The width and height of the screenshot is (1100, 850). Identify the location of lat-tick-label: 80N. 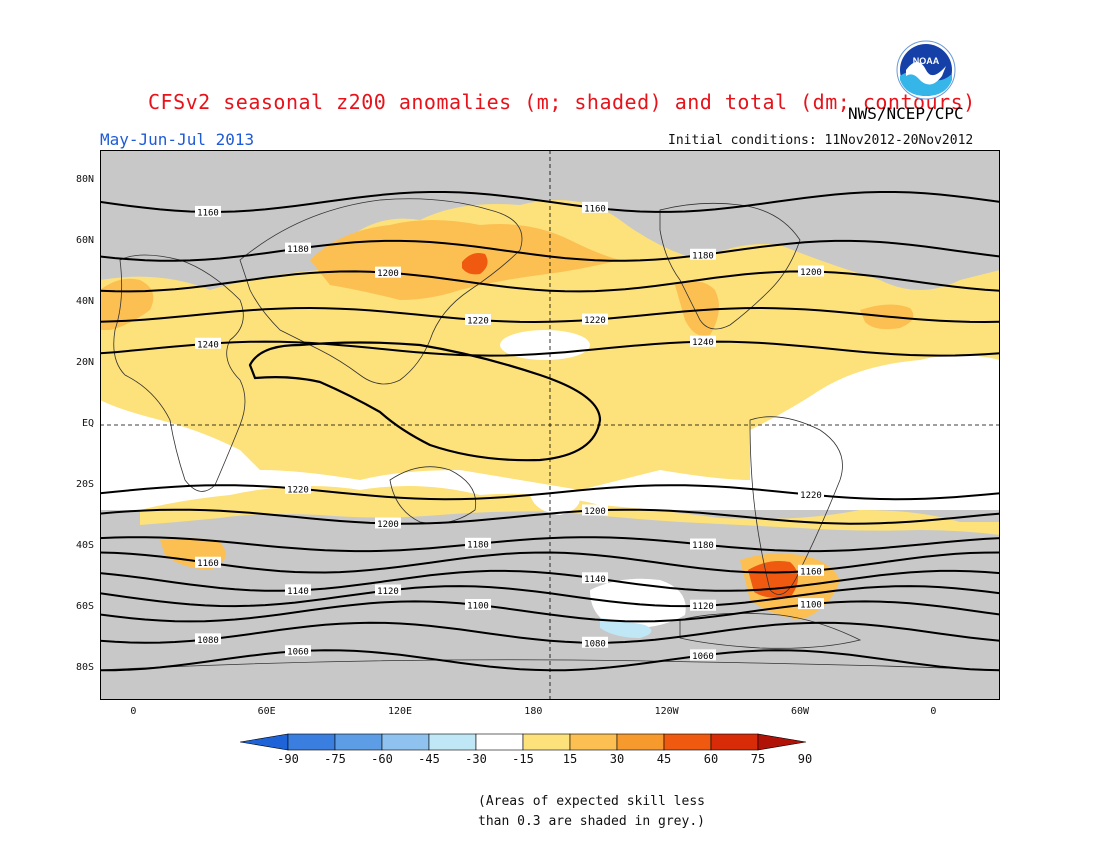
(84, 179).